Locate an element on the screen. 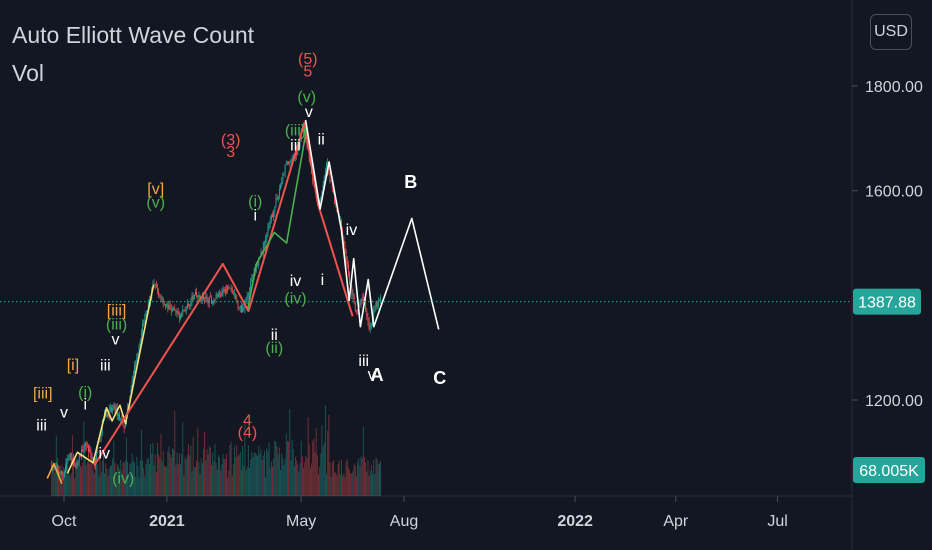 This screenshot has height=550, width=932. last-price-label: 1387.88 is located at coordinates (887, 303).